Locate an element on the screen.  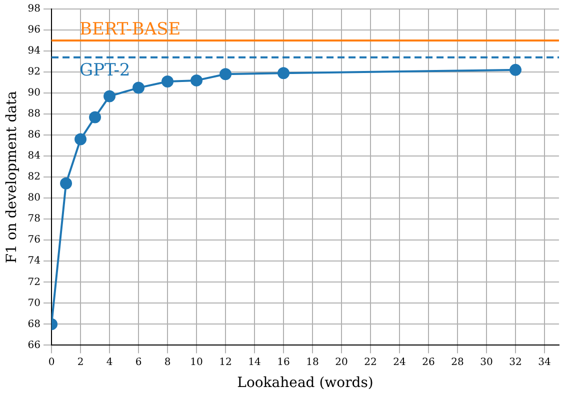
y-tick-label: 76 is located at coordinates (34, 240).